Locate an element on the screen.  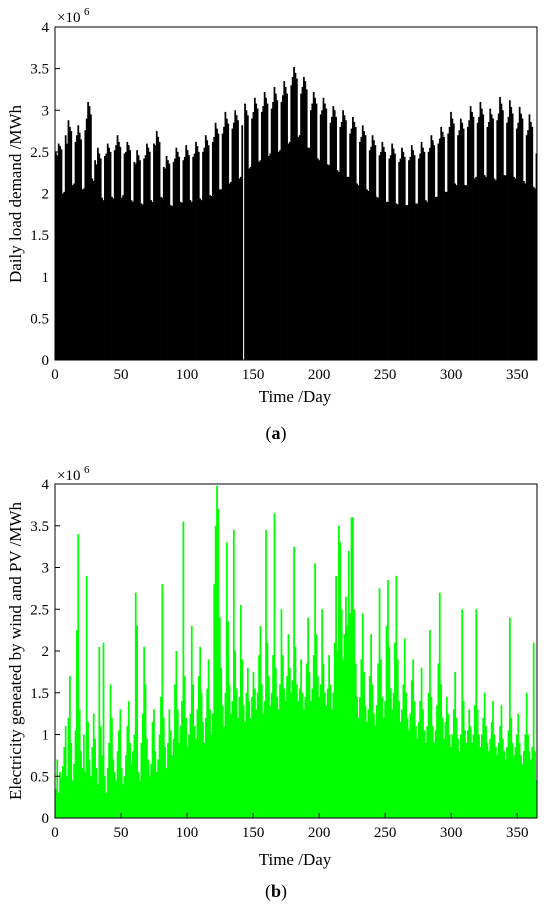
y-multiplier-exp-b: 6 is located at coordinates (87, 470).